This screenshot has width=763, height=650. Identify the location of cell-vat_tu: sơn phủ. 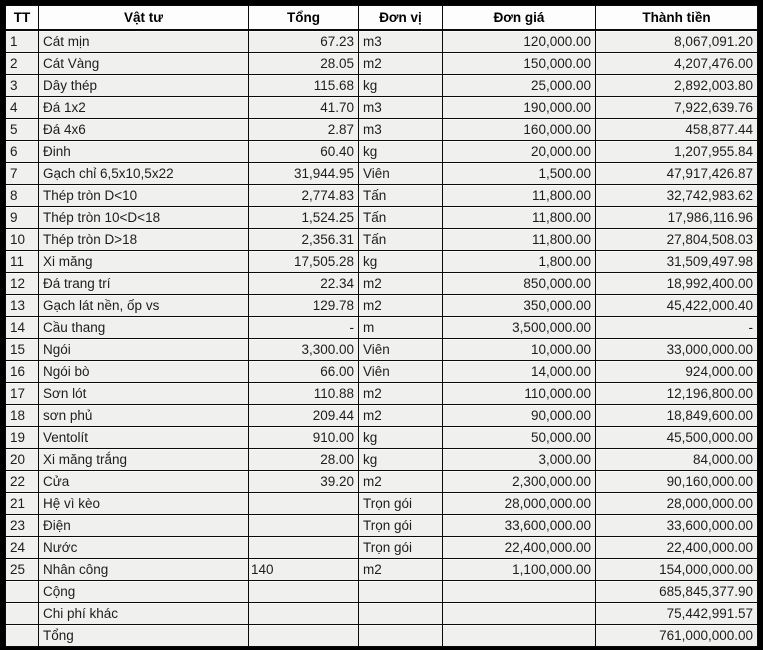
(143, 415).